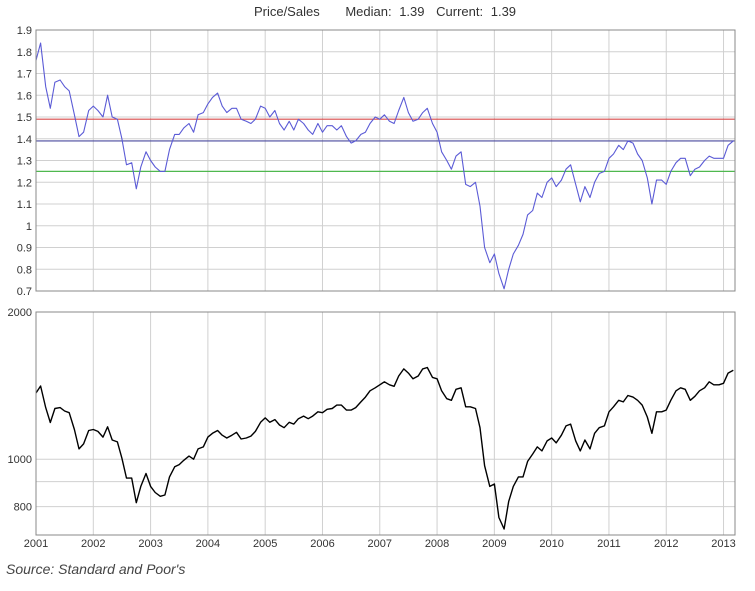  I want to click on x-tick-label: 2007, so click(380, 544).